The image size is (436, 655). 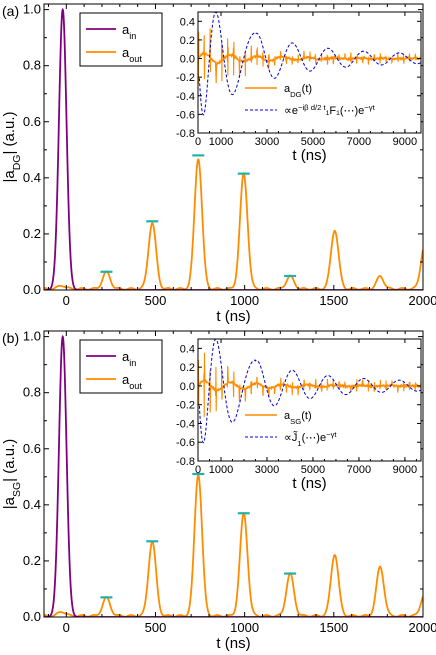 What do you see at coordinates (10, 11) in the screenshot?
I see `panel-label: (a)` at bounding box center [10, 11].